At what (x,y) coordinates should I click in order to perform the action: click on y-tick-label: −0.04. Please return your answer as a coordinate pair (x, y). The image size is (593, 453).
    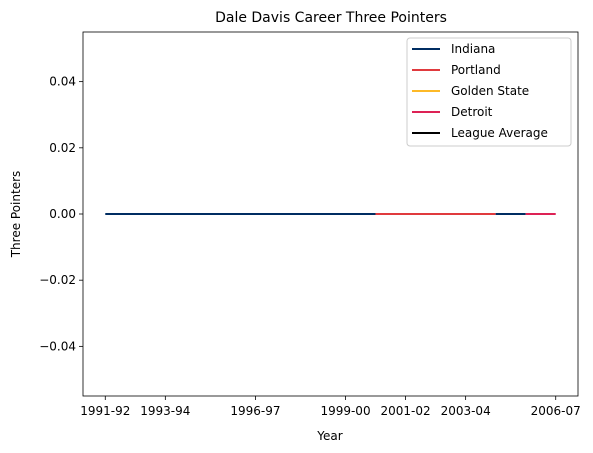
    Looking at the image, I should click on (57, 346).